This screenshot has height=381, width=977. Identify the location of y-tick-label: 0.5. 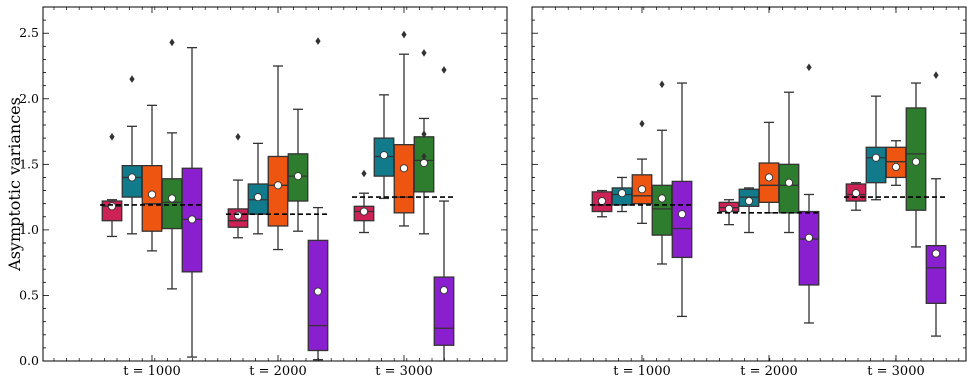
(29, 294).